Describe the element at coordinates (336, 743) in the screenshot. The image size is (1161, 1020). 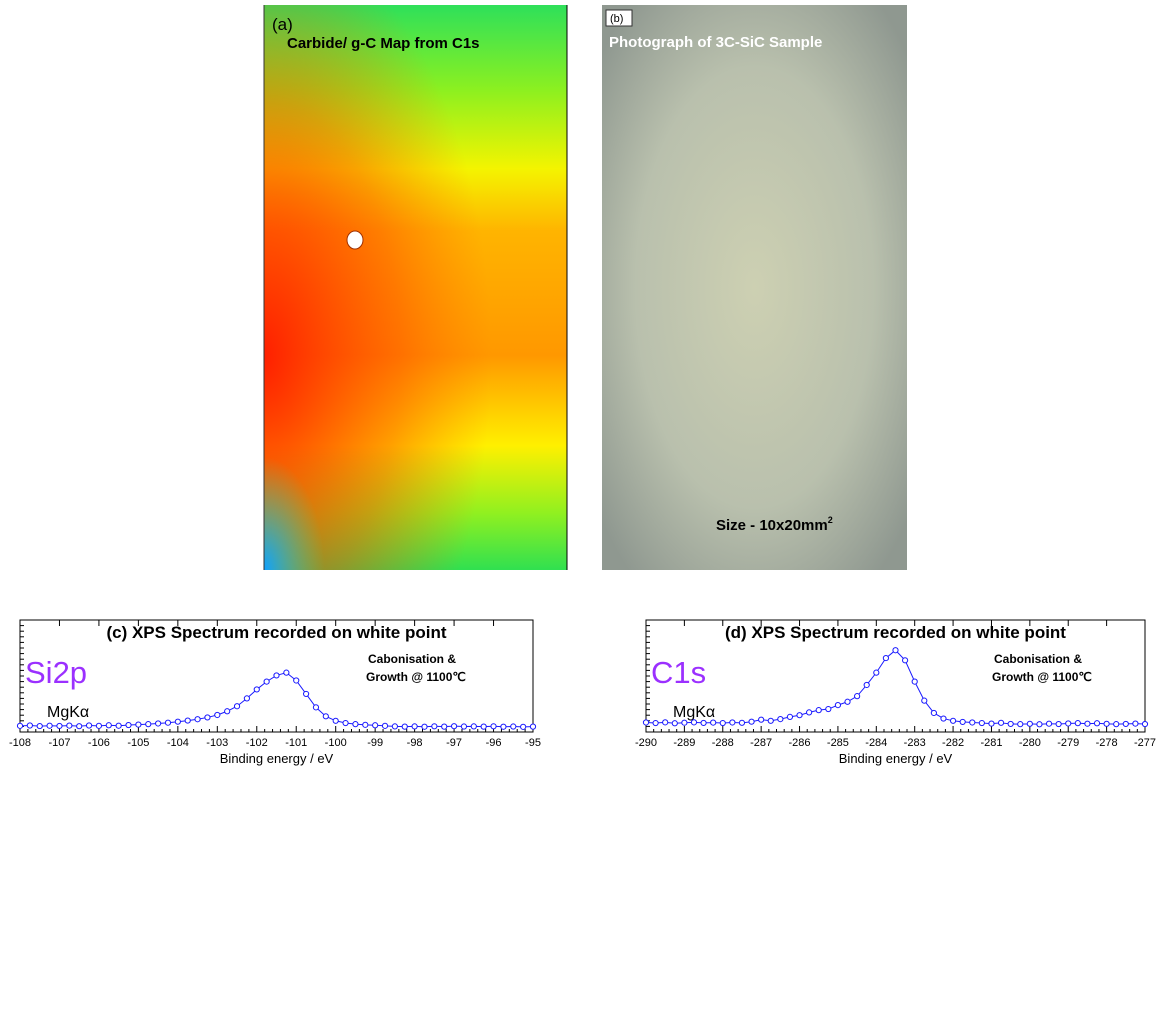
I see `x-tick-label: -100` at that location.